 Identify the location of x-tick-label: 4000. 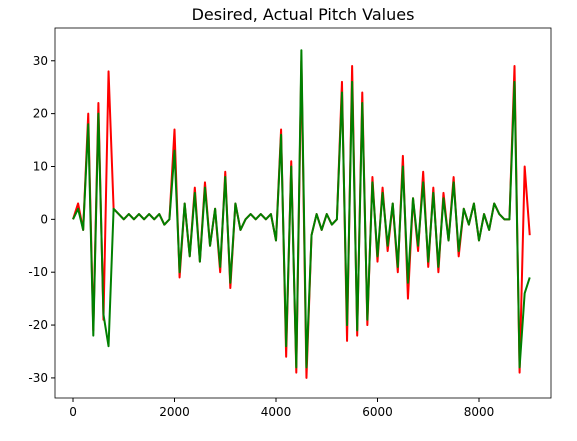
(276, 412).